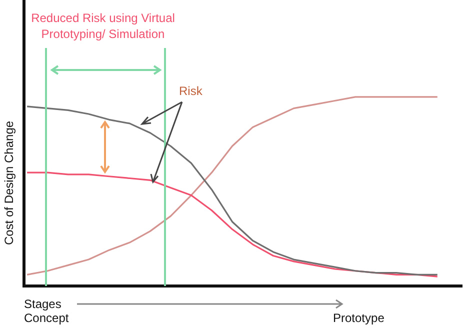 This screenshot has width=465, height=331. I want to click on annotation: Risk, so click(191, 91).